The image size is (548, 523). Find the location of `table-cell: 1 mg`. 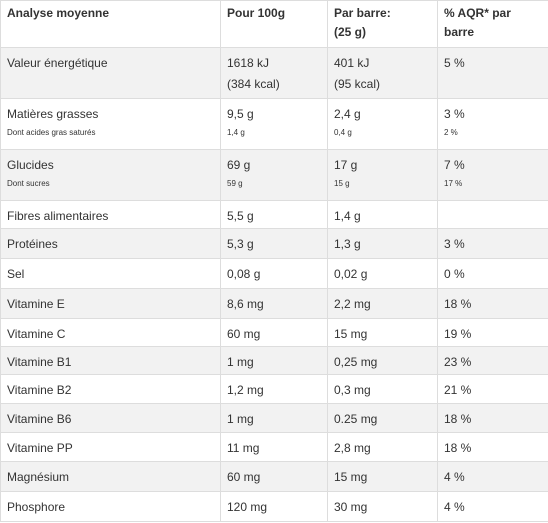

table-cell: 1 mg is located at coordinates (274, 360).